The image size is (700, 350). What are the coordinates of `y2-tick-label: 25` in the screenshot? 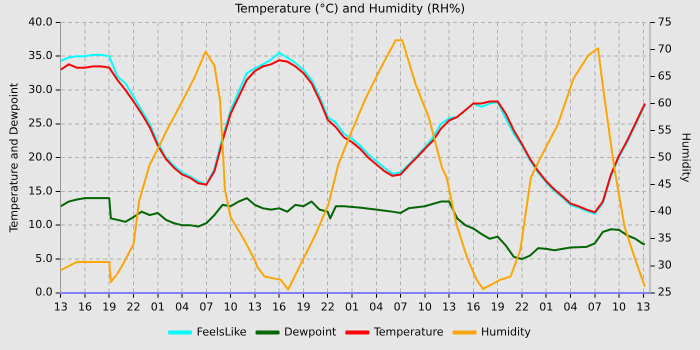 It's located at (665, 292).